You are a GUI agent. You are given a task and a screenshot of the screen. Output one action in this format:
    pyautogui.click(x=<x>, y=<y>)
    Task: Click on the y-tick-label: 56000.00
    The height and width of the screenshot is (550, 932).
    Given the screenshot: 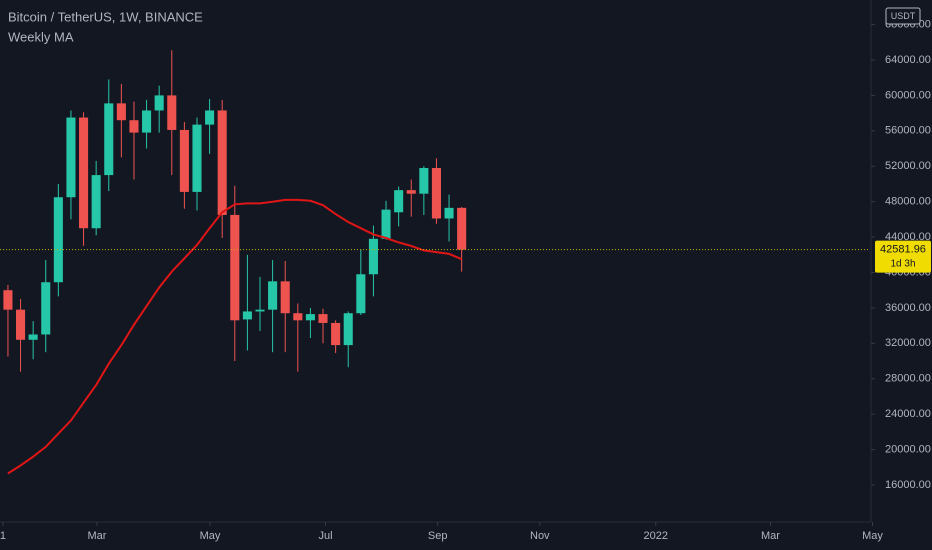 What is the action you would take?
    pyautogui.click(x=908, y=131)
    